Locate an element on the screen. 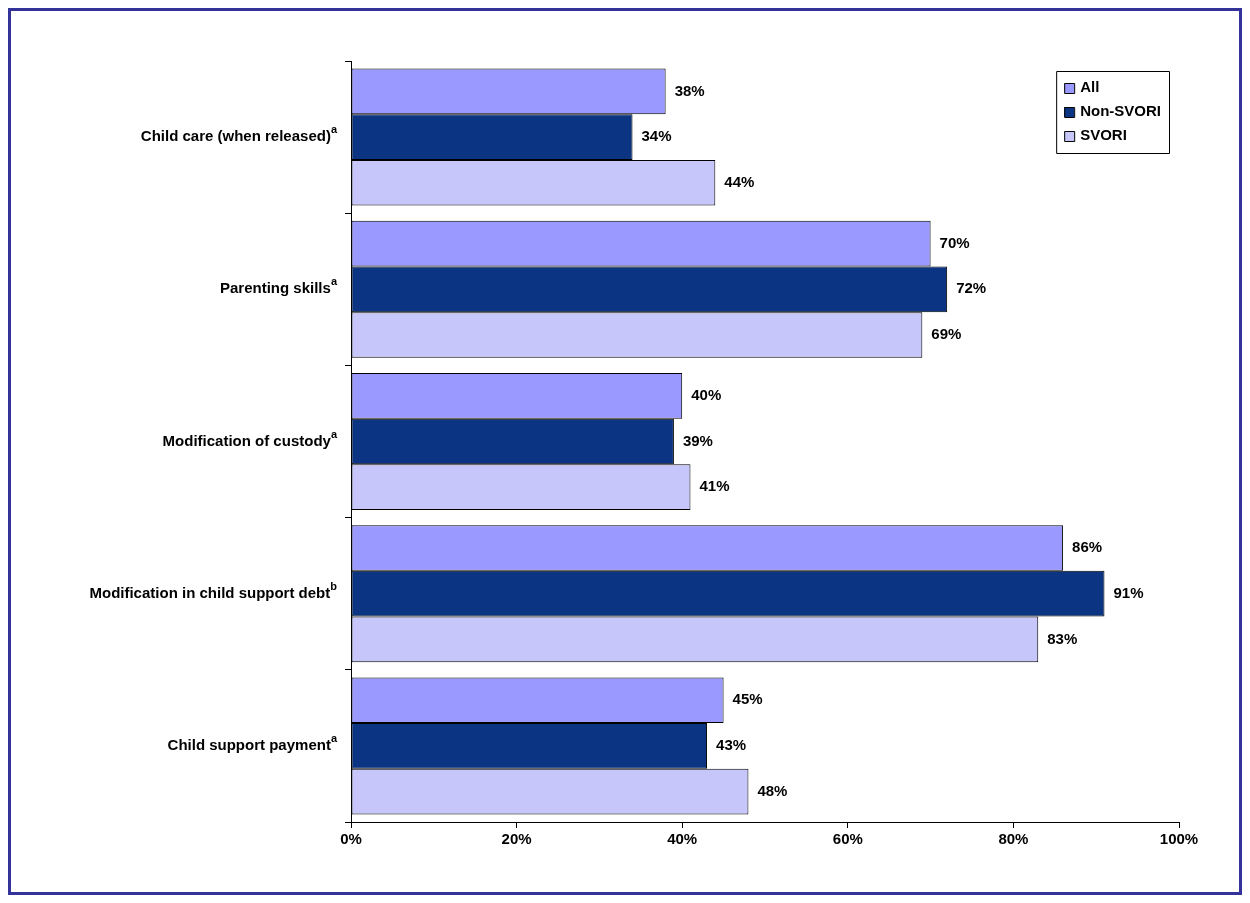  data-label: 38% is located at coordinates (689, 90).